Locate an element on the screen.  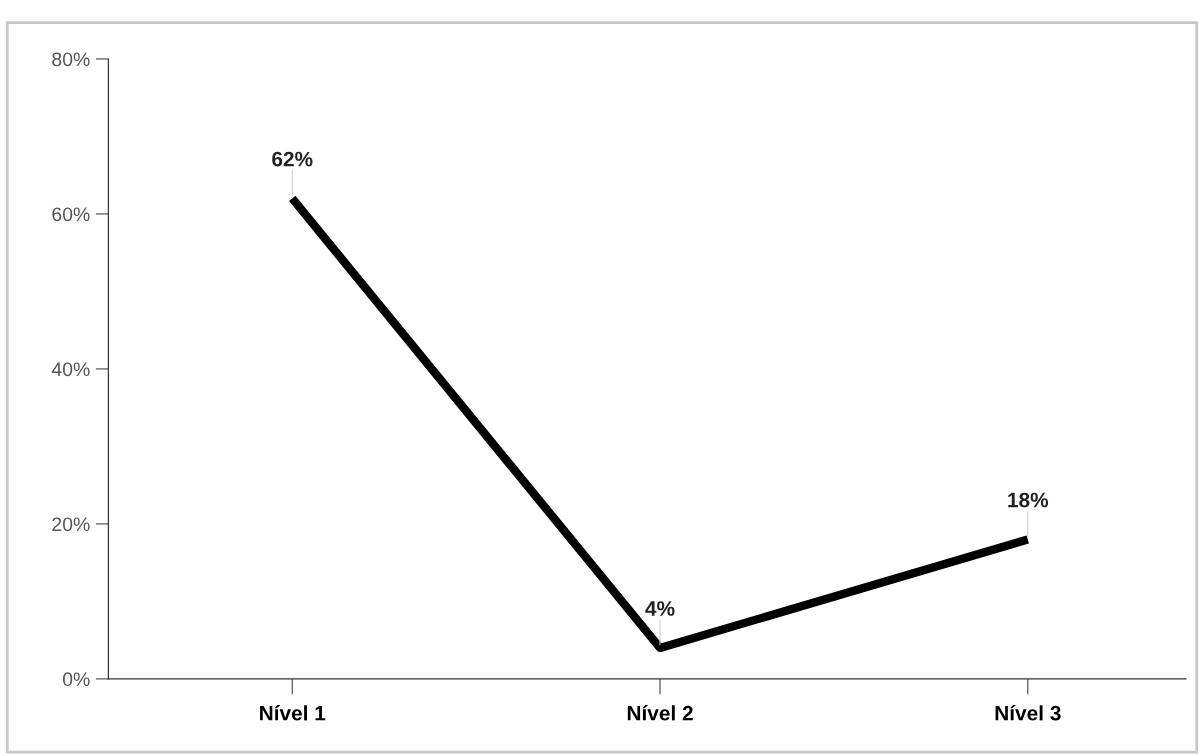
y-tick-label: 80% is located at coordinates (71, 59).